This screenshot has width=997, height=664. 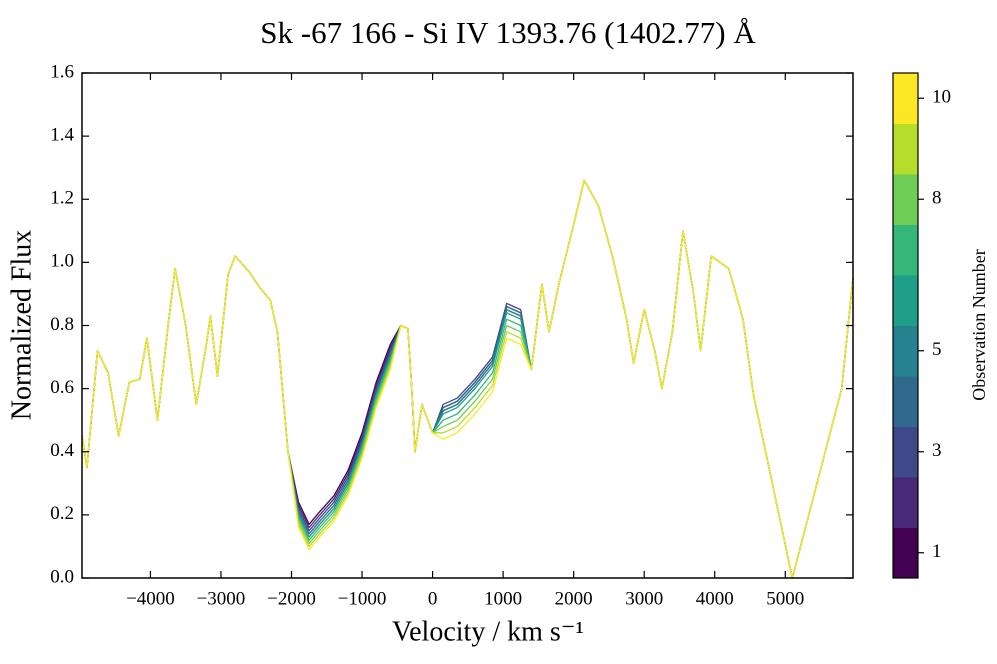 What do you see at coordinates (362, 598) in the screenshot?
I see `x-tick-label: −1000` at bounding box center [362, 598].